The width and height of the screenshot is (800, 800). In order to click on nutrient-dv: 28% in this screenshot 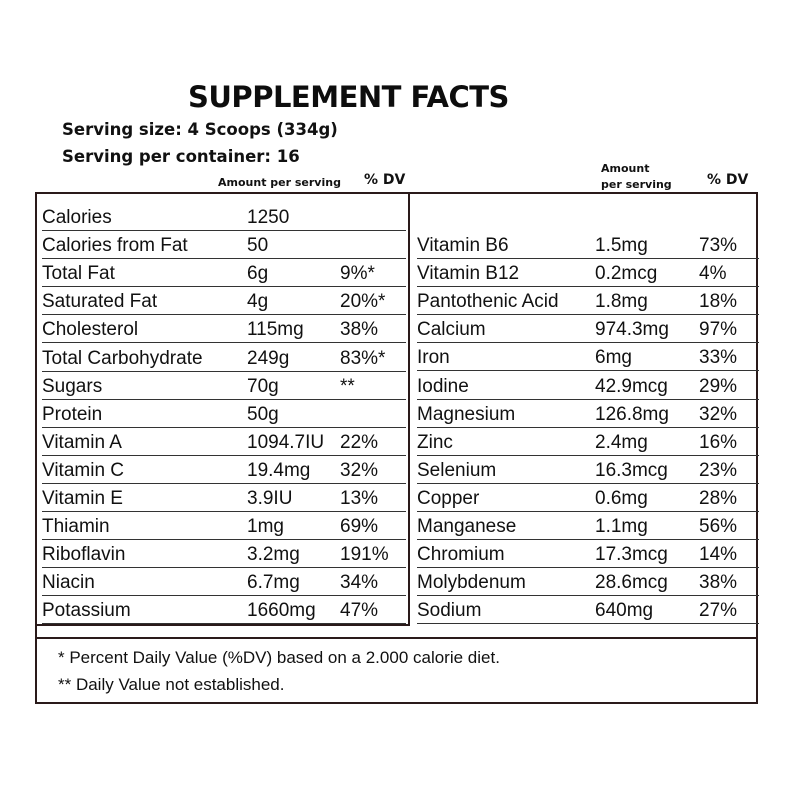, I will do `click(718, 498)`.